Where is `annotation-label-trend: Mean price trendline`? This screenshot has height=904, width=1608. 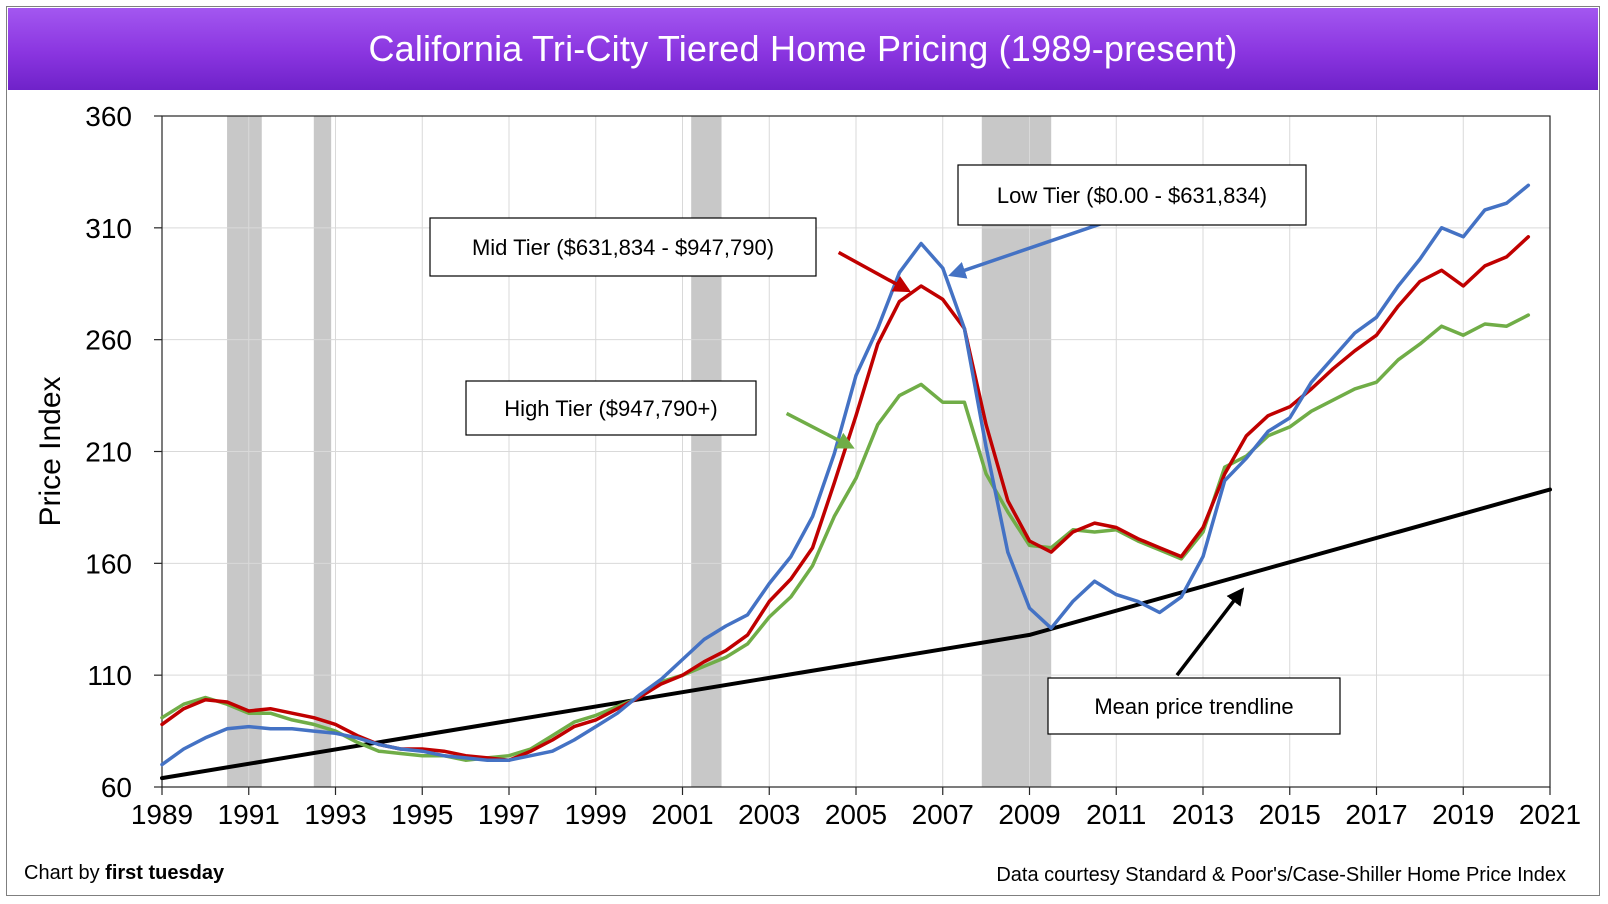
annotation-label-trend: Mean price trendline is located at coordinates (1193, 706).